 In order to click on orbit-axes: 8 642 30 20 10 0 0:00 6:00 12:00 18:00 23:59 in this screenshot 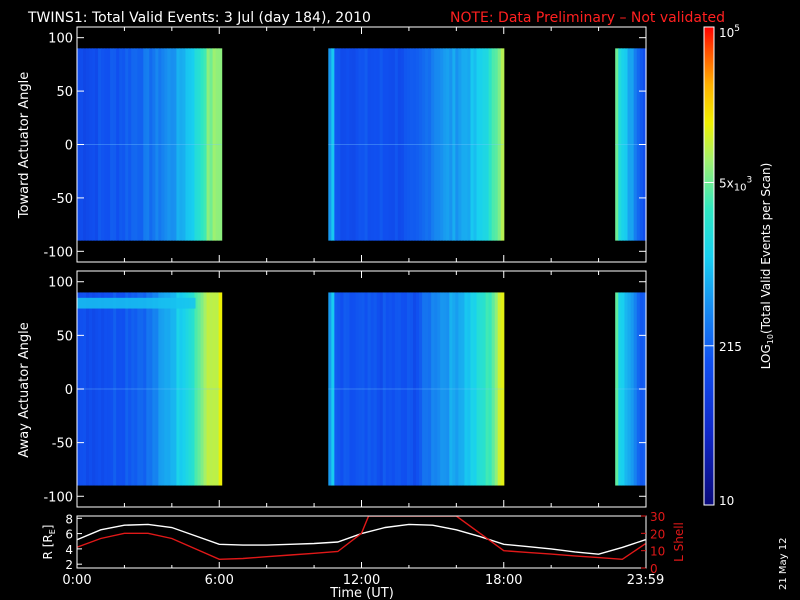, I will do `click(363, 549)`.